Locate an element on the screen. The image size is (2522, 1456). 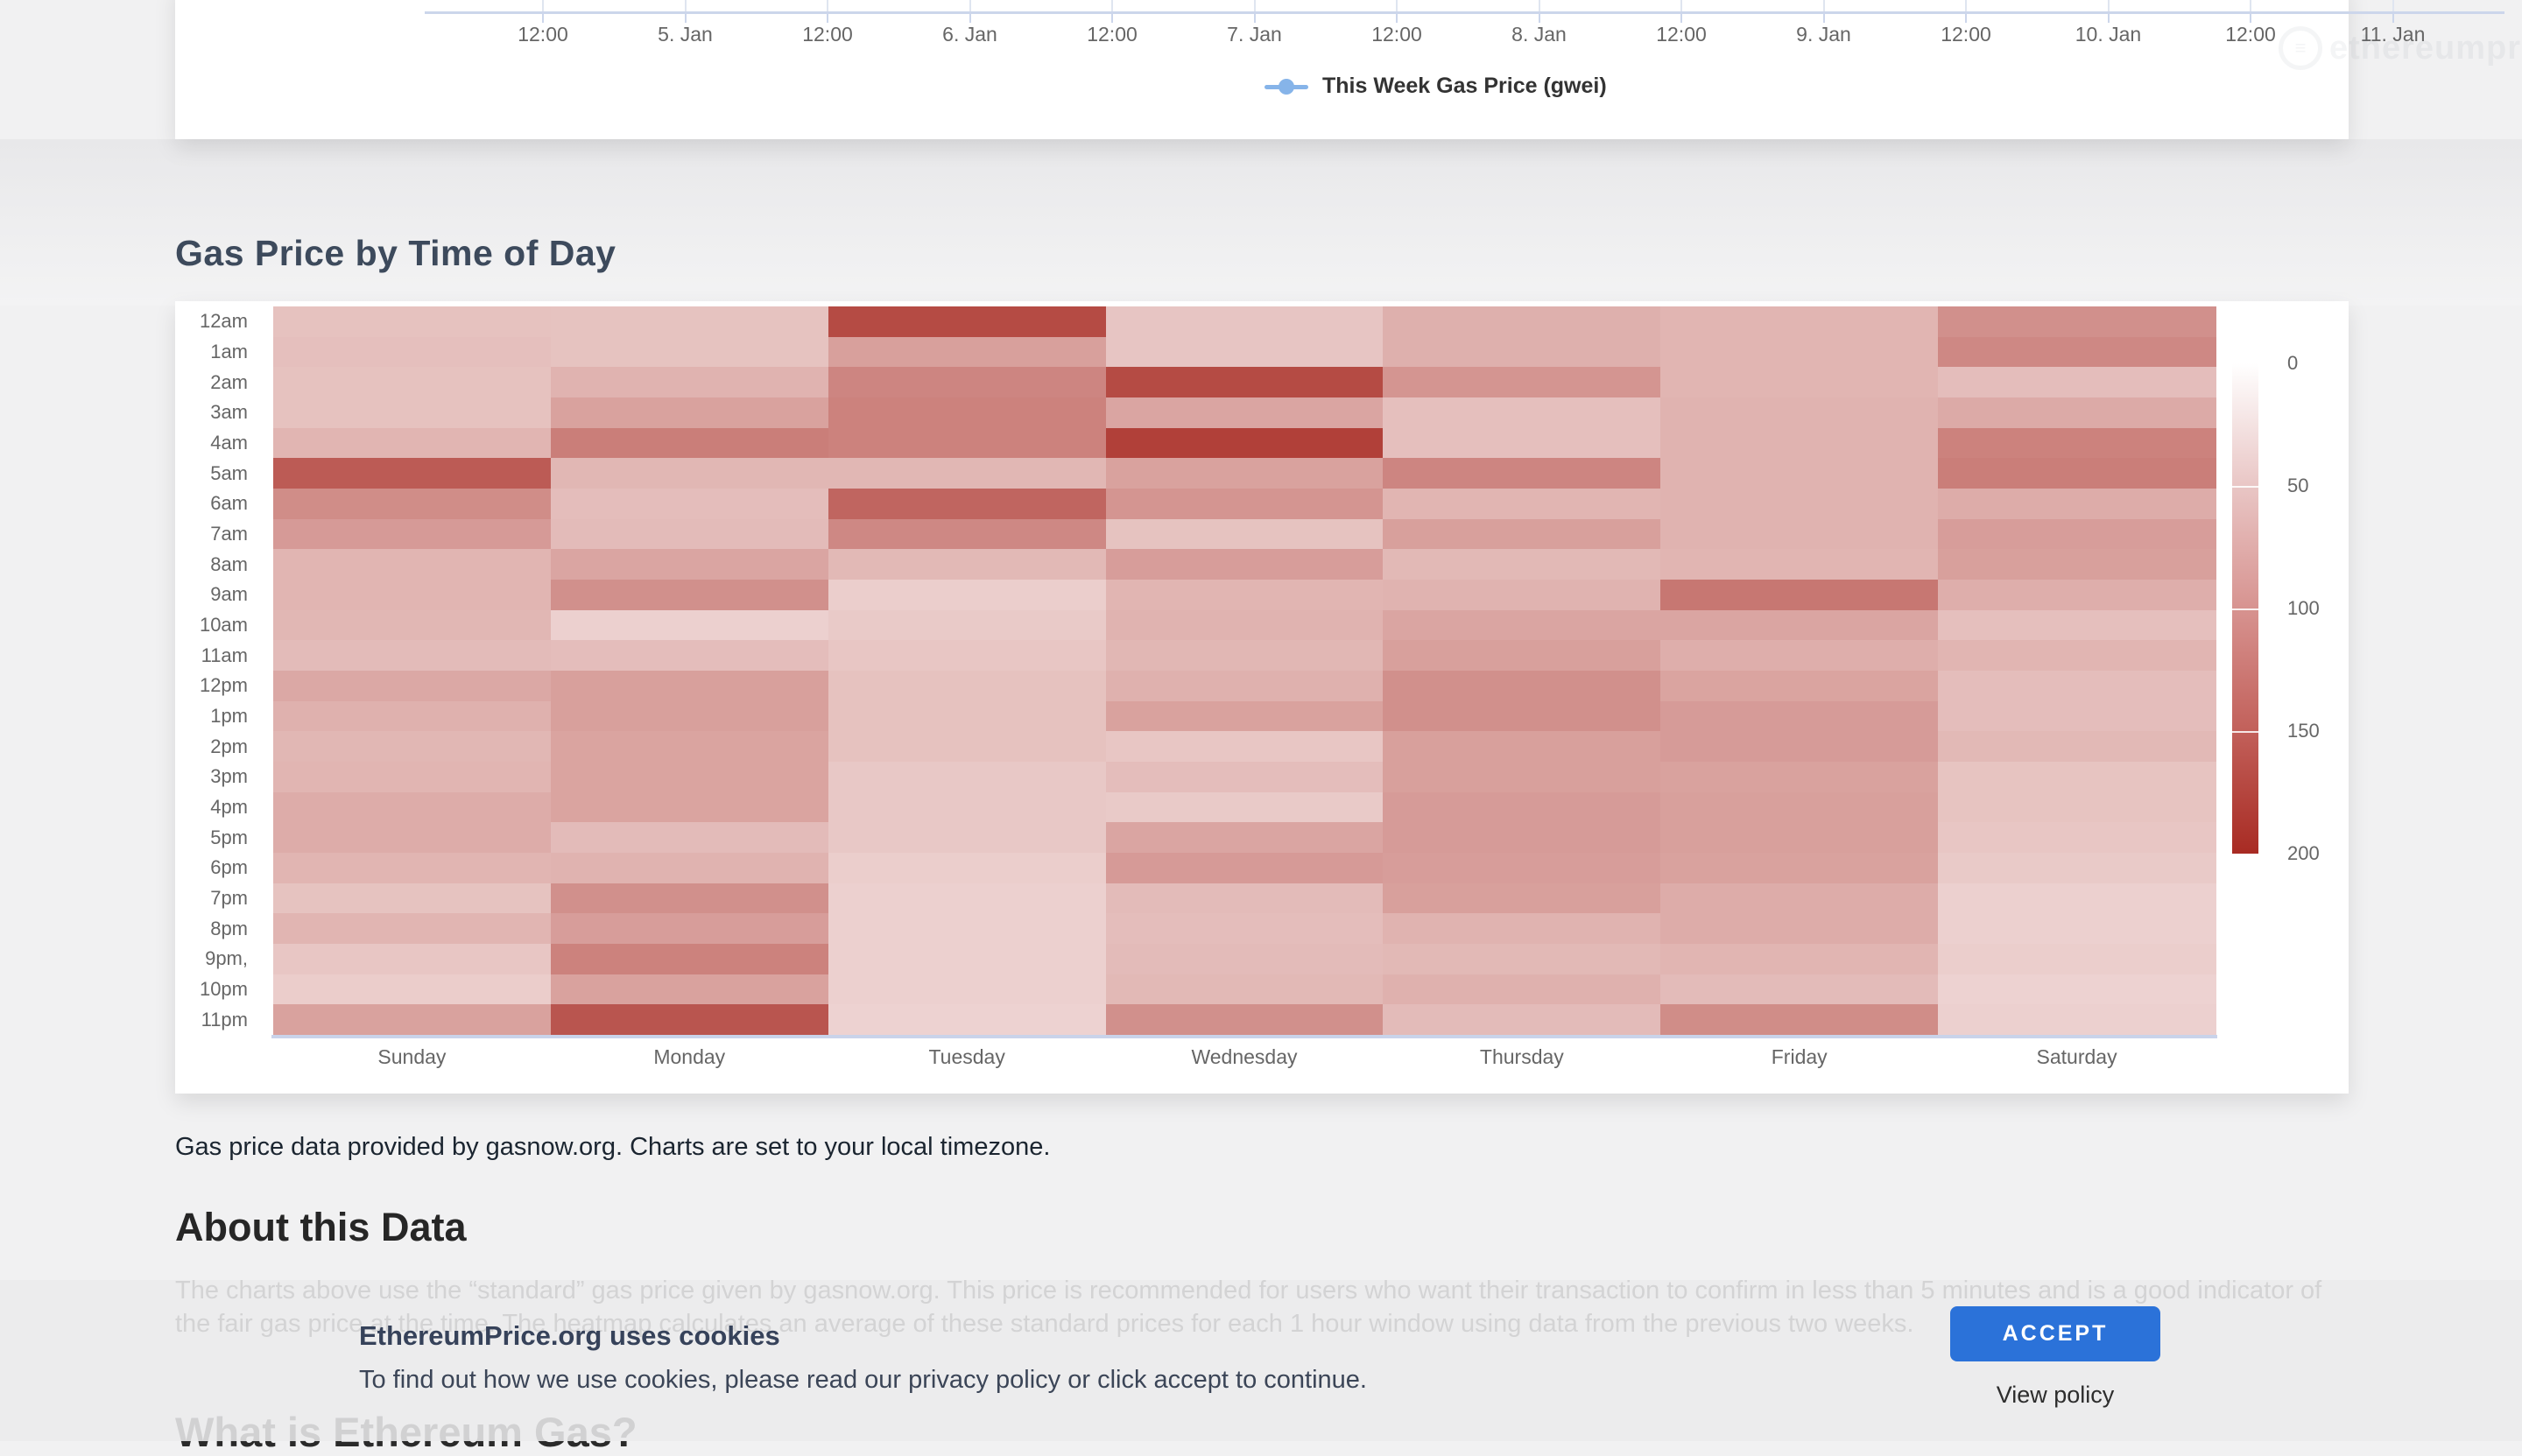
privacy-policy-link: privacy policy is located at coordinates (984, 1380).